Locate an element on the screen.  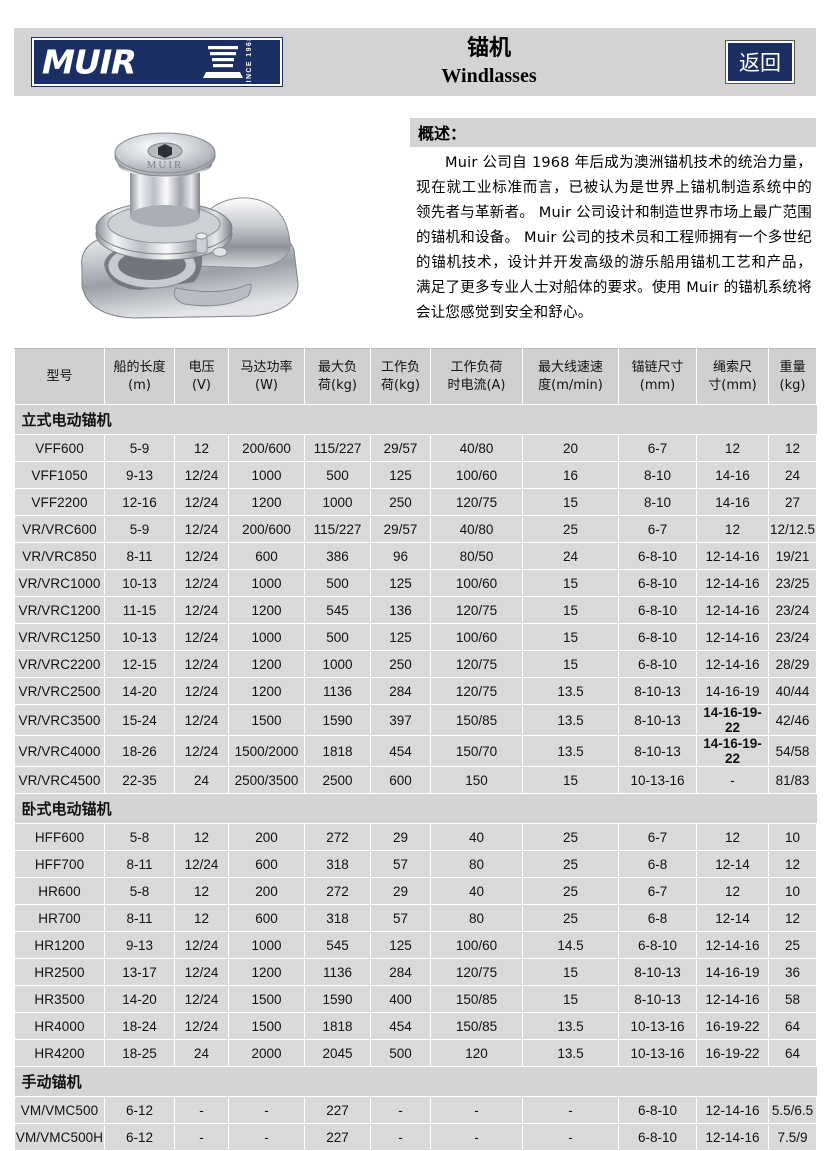
cell-value: 12-14 is located at coordinates (732, 918).